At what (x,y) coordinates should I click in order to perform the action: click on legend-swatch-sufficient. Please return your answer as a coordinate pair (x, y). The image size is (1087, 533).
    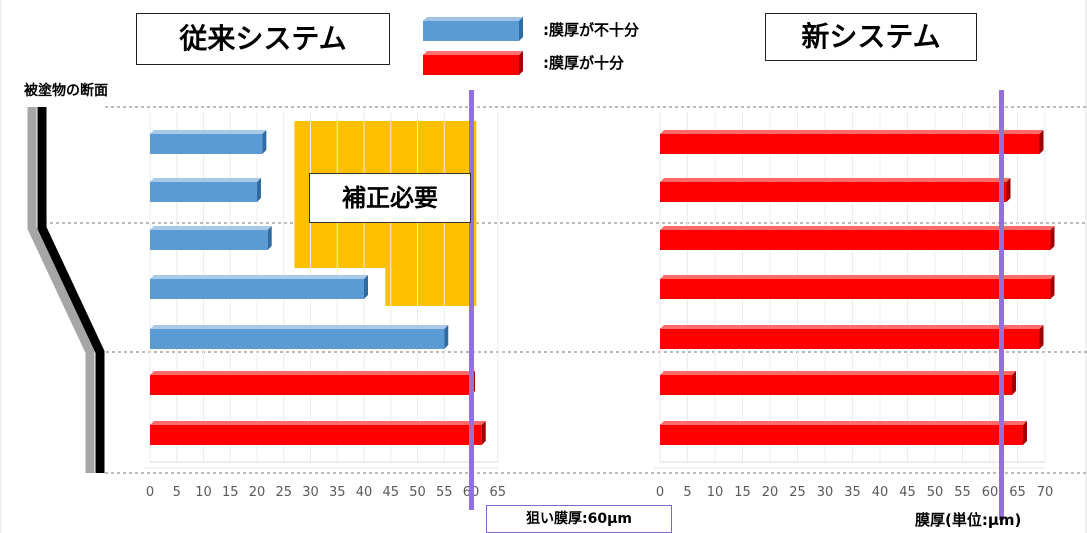
    Looking at the image, I should click on (473, 63).